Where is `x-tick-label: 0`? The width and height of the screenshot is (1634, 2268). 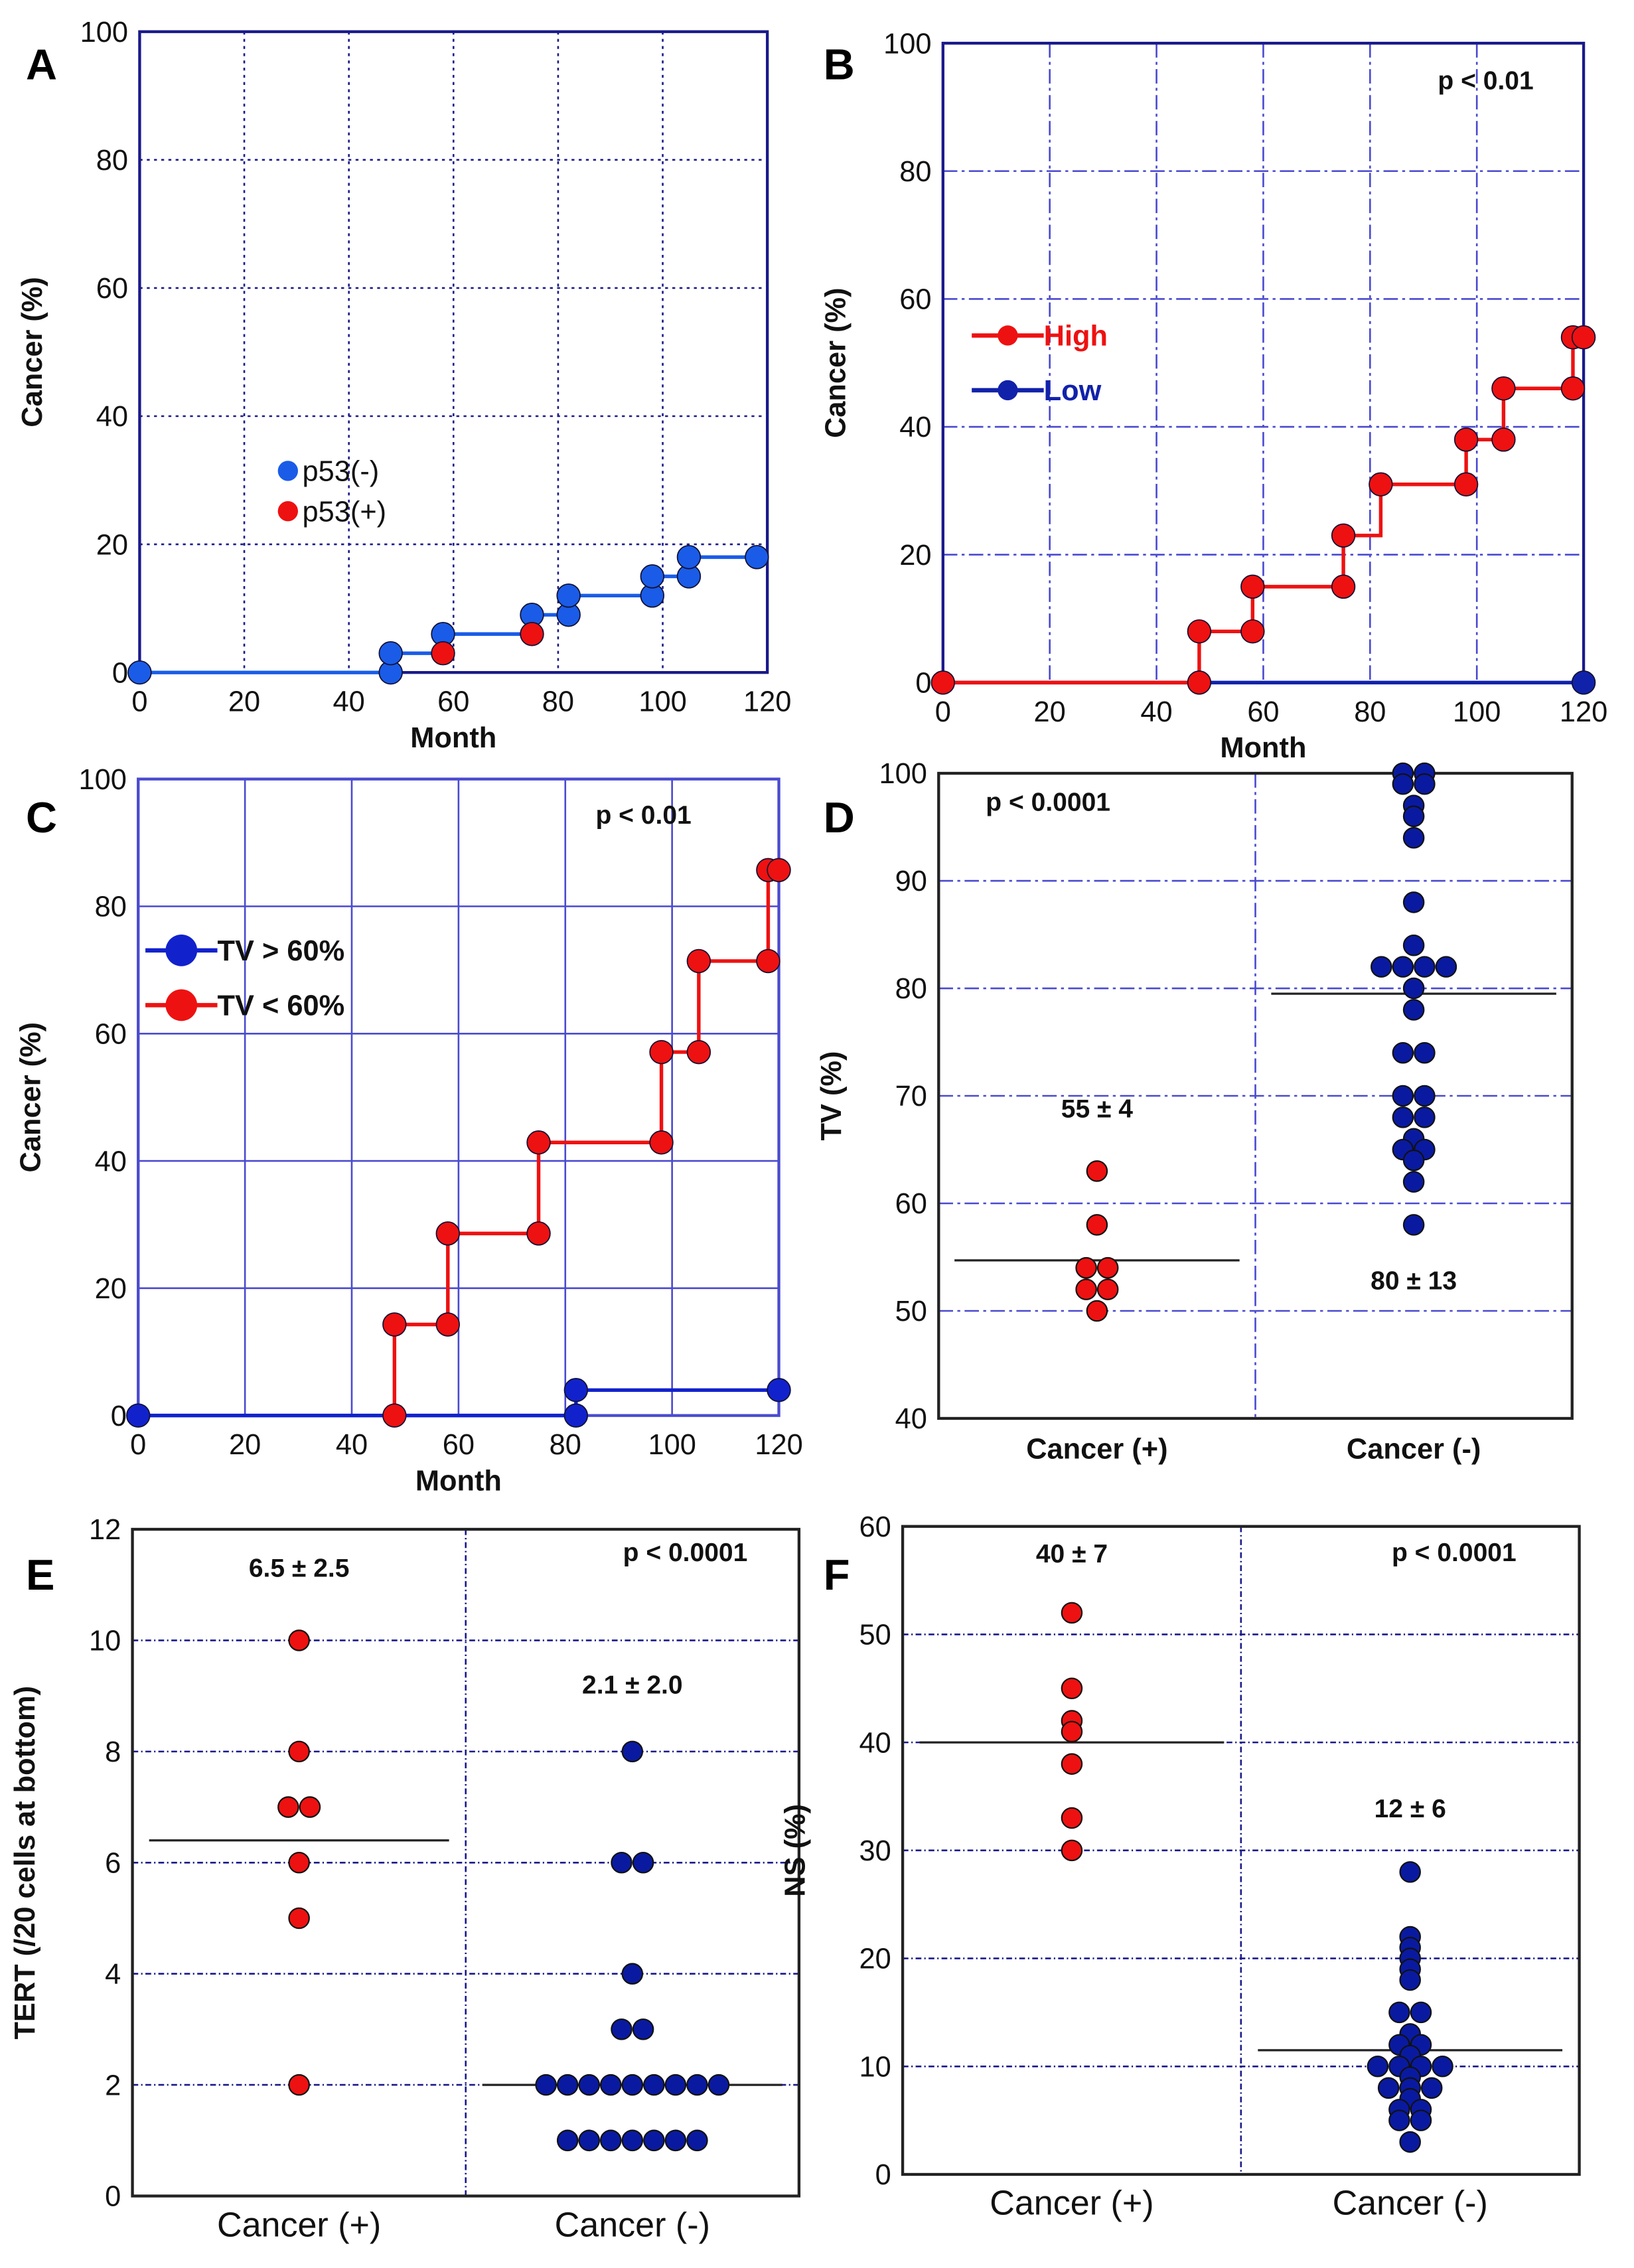
x-tick-label: 0 is located at coordinates (138, 1445).